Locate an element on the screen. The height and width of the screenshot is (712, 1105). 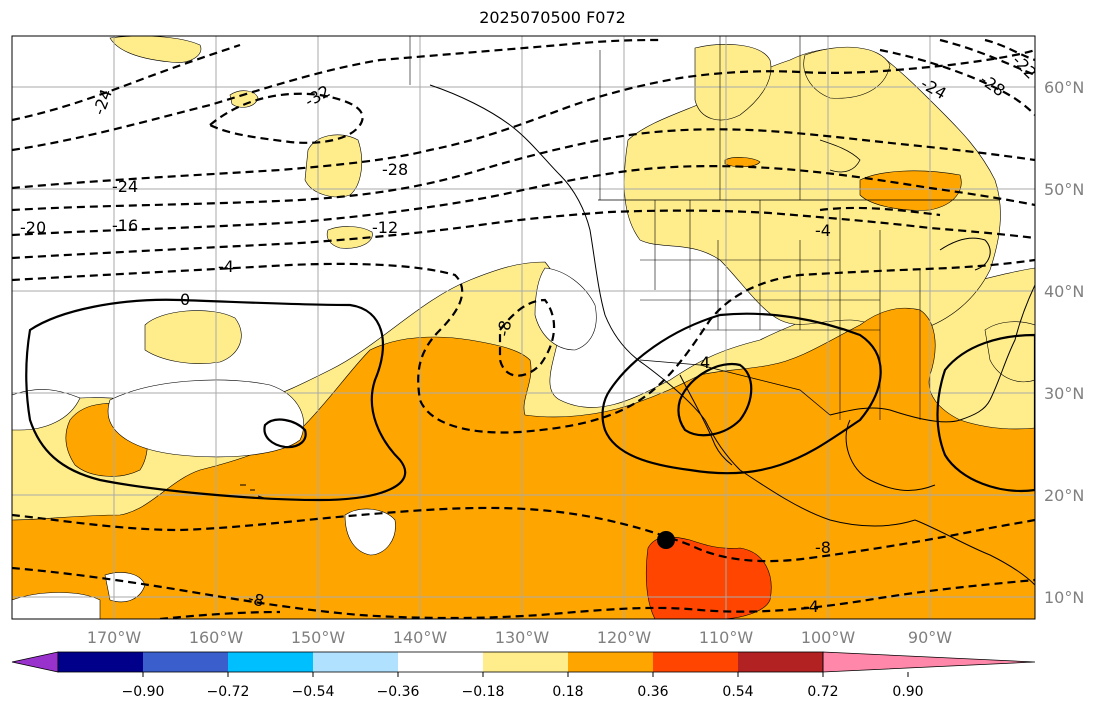
shading-high is located at coordinates (708, 577).